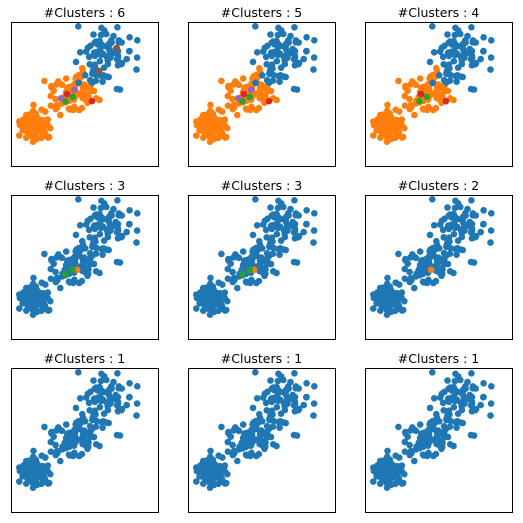 This screenshot has width=523, height=523. Describe the element at coordinates (446, 101) in the screenshot. I see `cluster-point-red` at that location.